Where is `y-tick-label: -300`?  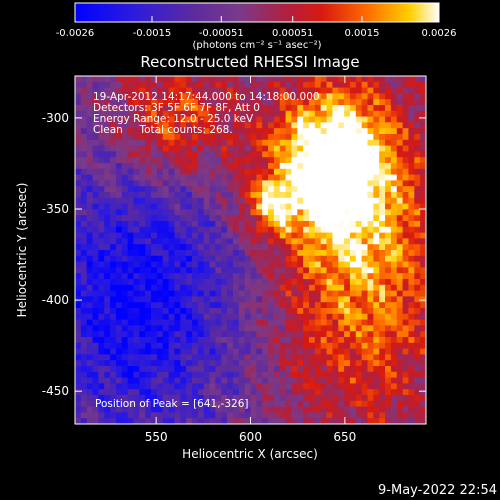 y-tick-label: -300 is located at coordinates (55, 118).